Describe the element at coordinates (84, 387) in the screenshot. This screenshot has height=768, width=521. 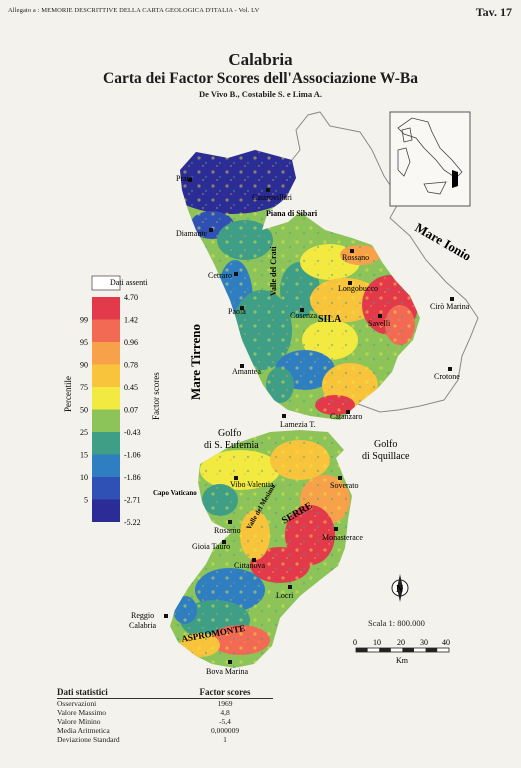
I see `legend-percentile-label: 75` at that location.